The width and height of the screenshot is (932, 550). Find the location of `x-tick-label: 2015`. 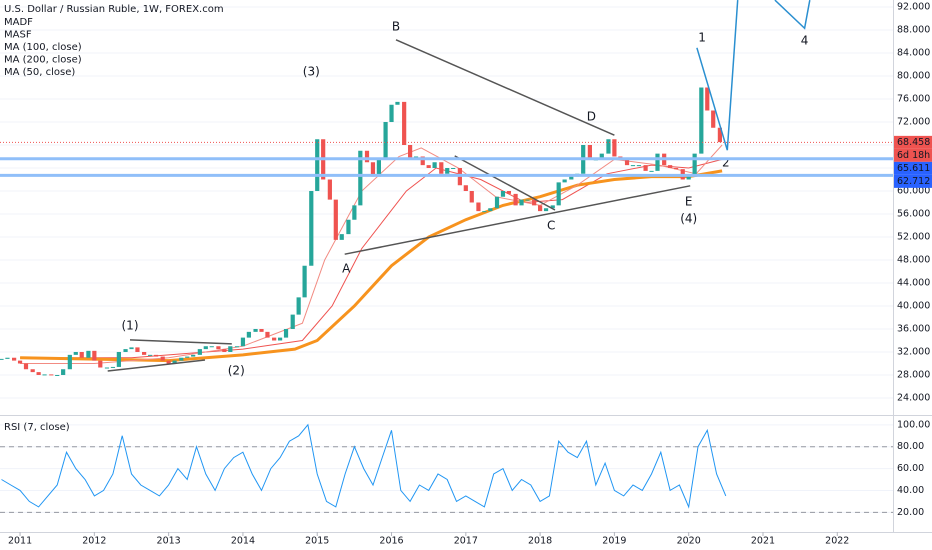

x-tick-label: 2015 is located at coordinates (317, 541).